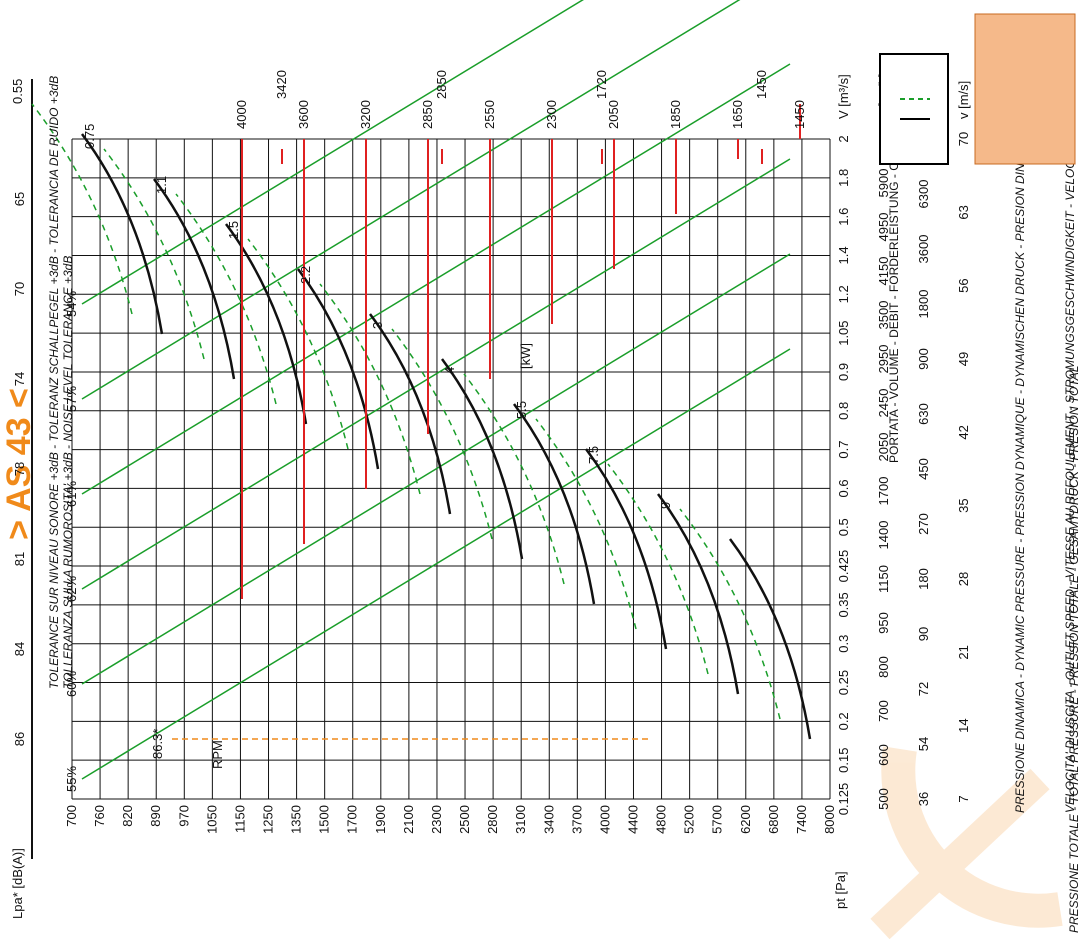  Describe the element at coordinates (883, 667) in the screenshot. I see `flow-tick-label-m3h: 800` at that location.